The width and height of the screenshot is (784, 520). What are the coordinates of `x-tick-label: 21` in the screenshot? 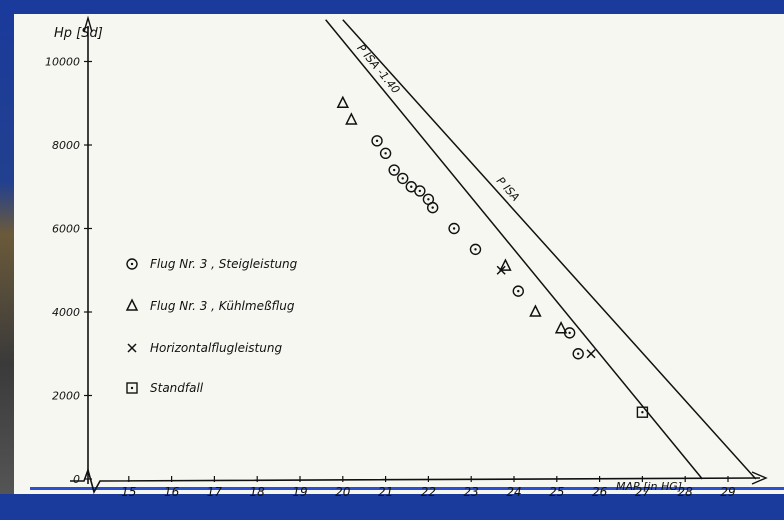 It's located at (385, 492).